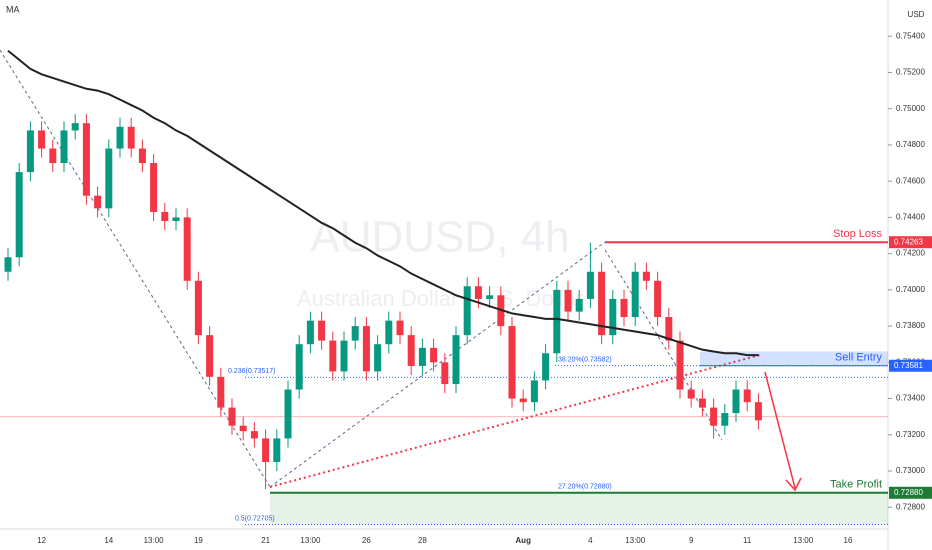 This screenshot has width=932, height=550. Describe the element at coordinates (857, 234) in the screenshot. I see `level-name: Stop Loss` at that location.